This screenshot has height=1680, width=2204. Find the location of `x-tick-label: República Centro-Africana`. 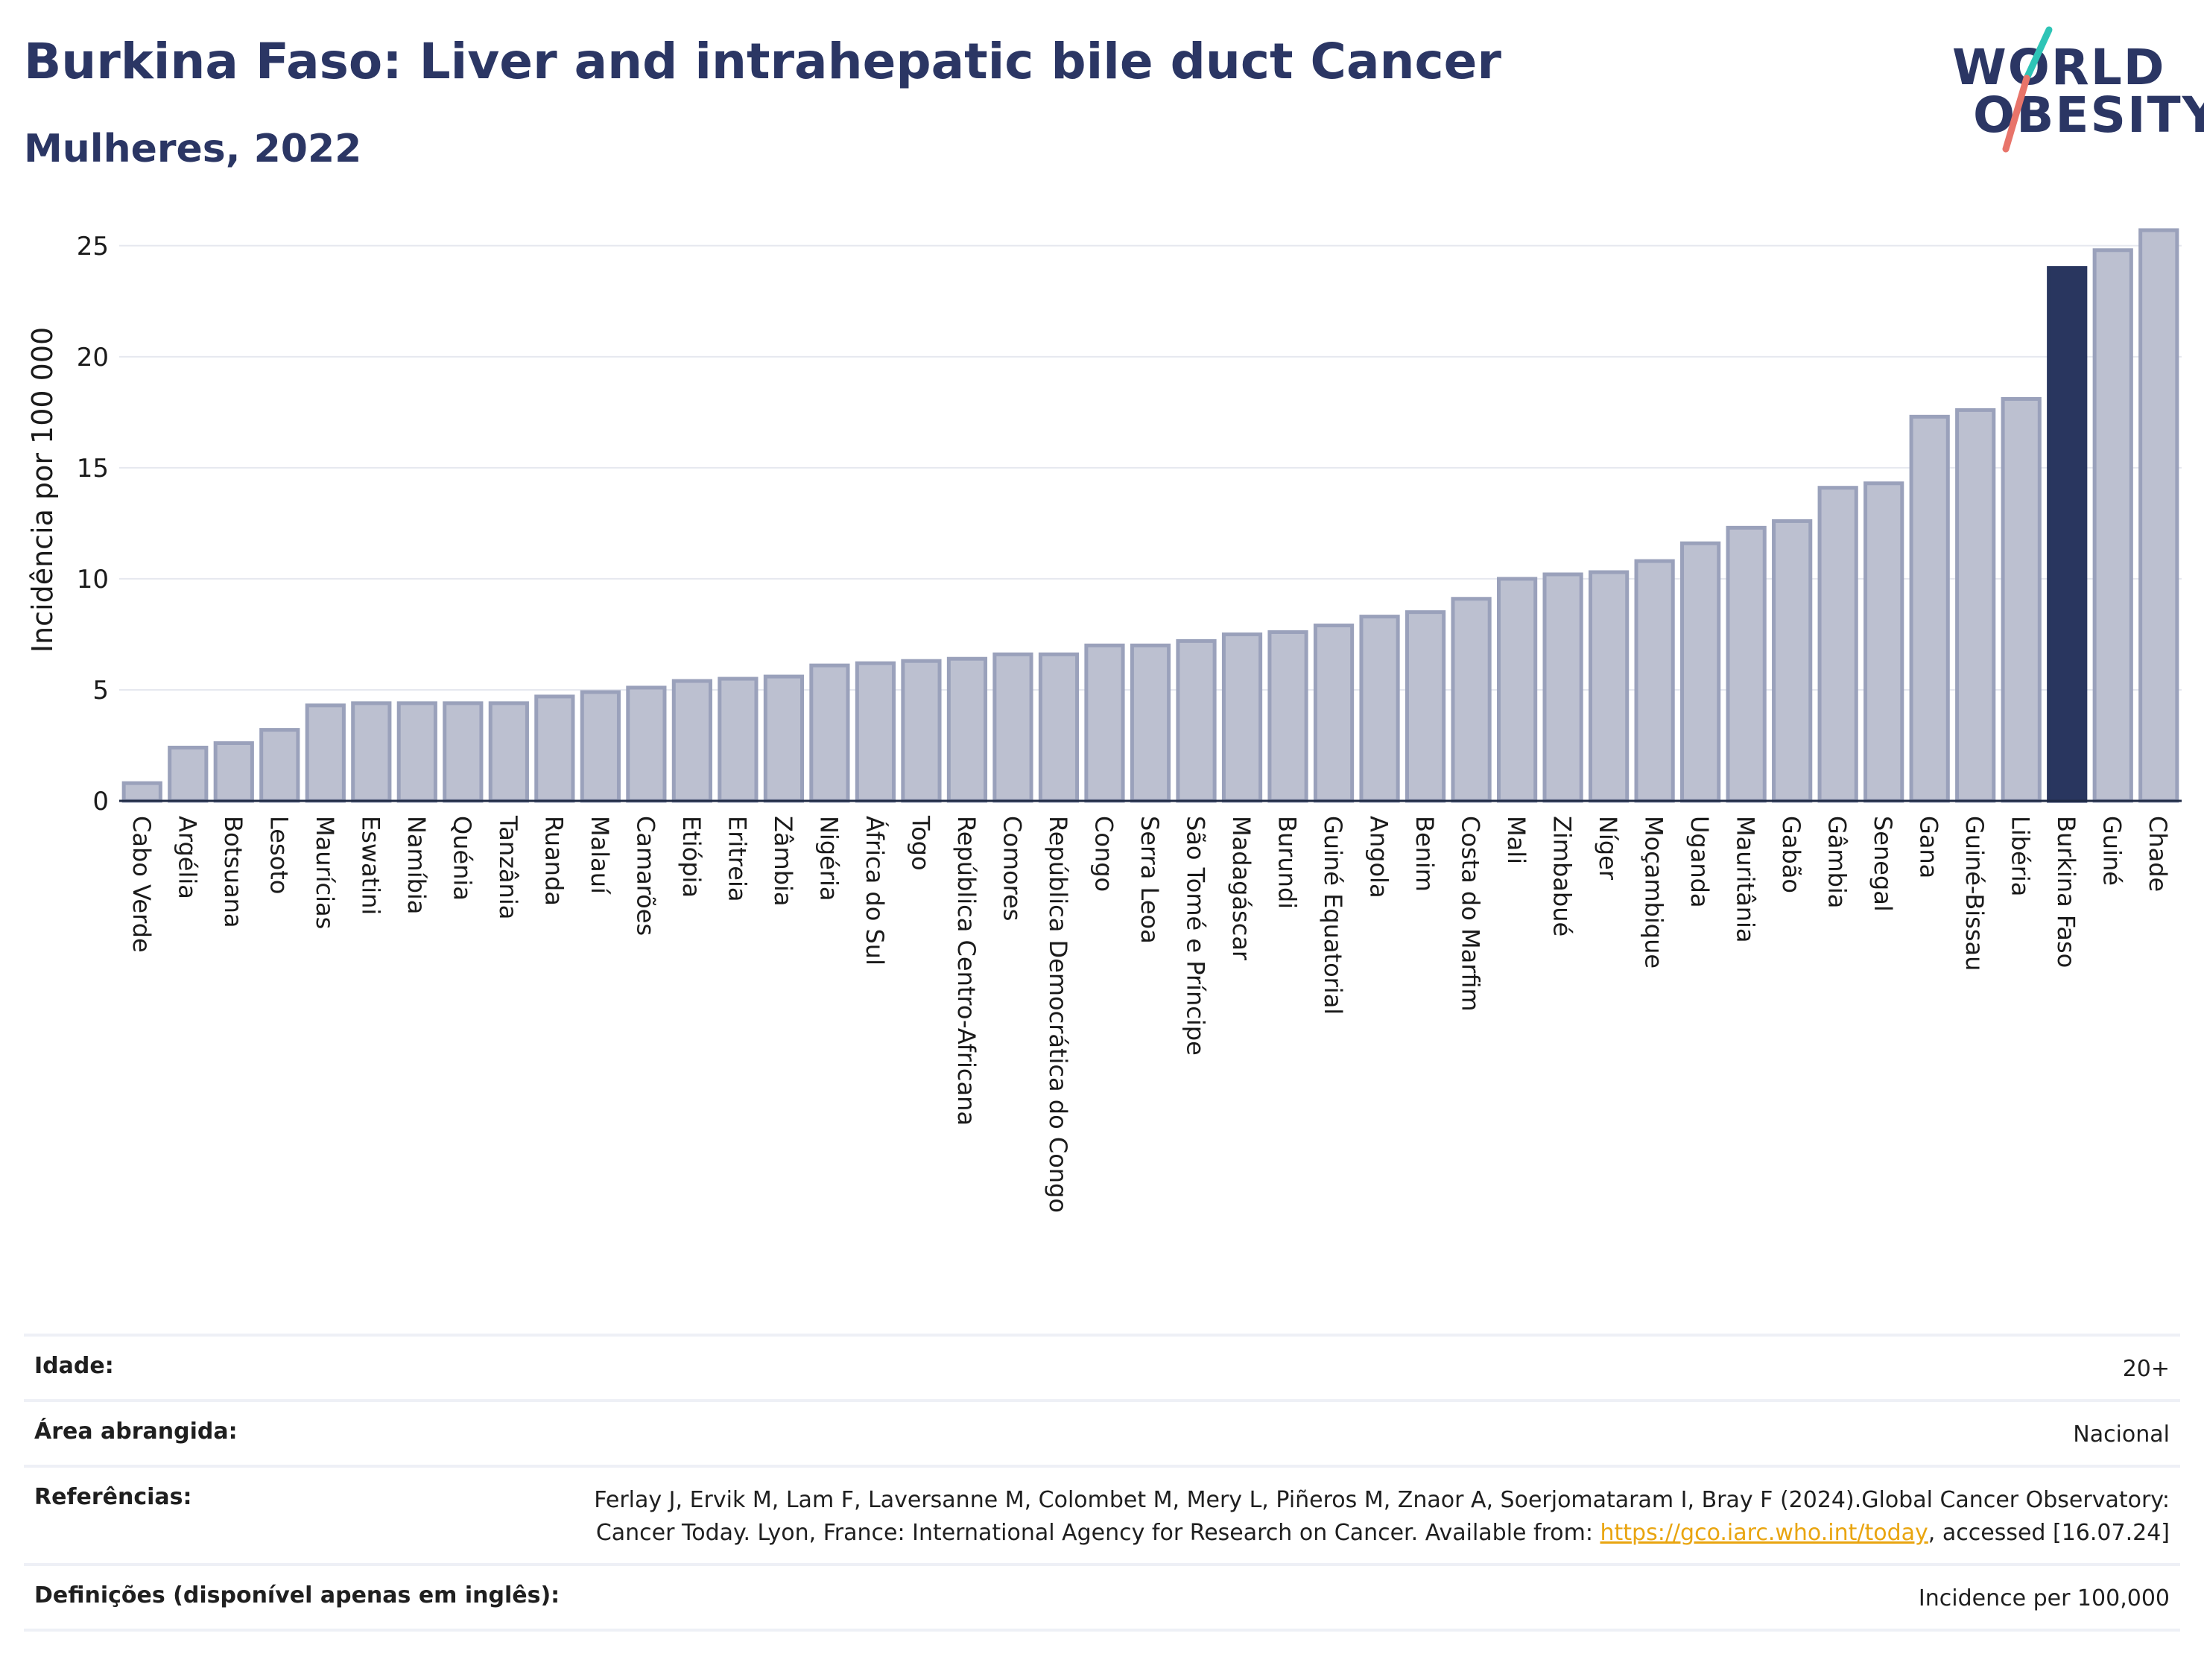

x-tick-label: República Centro-Africana is located at coordinates (966, 971).